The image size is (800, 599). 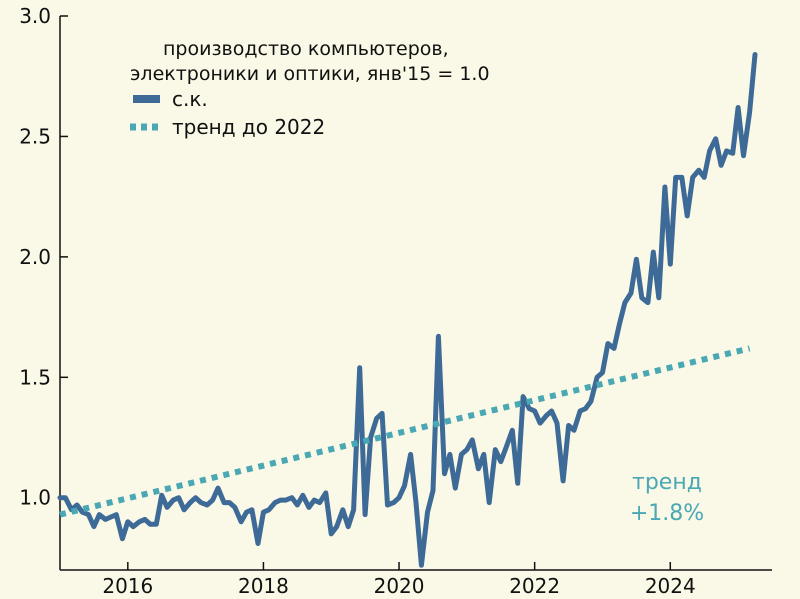 I want to click on x-tick-label: 2024, so click(x=670, y=586).